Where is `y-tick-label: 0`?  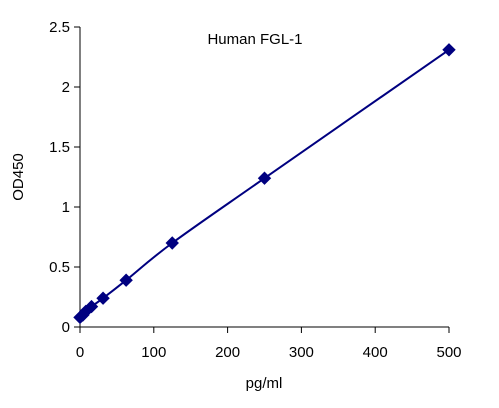
y-tick-label: 0 is located at coordinates (66, 327).